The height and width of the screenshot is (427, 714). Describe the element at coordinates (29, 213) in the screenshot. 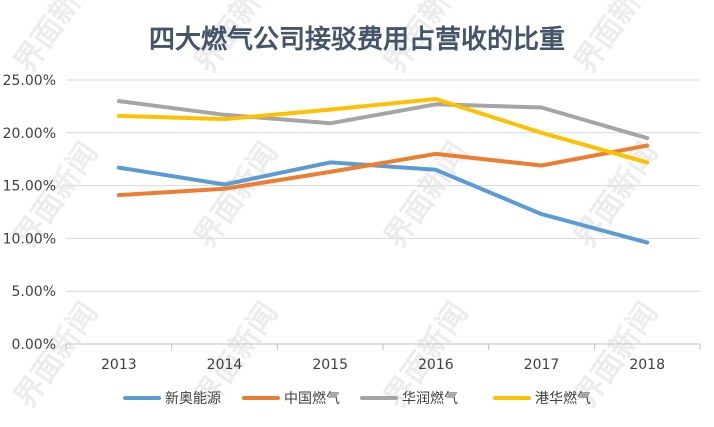

I see `y-axis-ticks: 0.00% 5.00% 10.00% 15.00% 20.00% 25.00%` at that location.